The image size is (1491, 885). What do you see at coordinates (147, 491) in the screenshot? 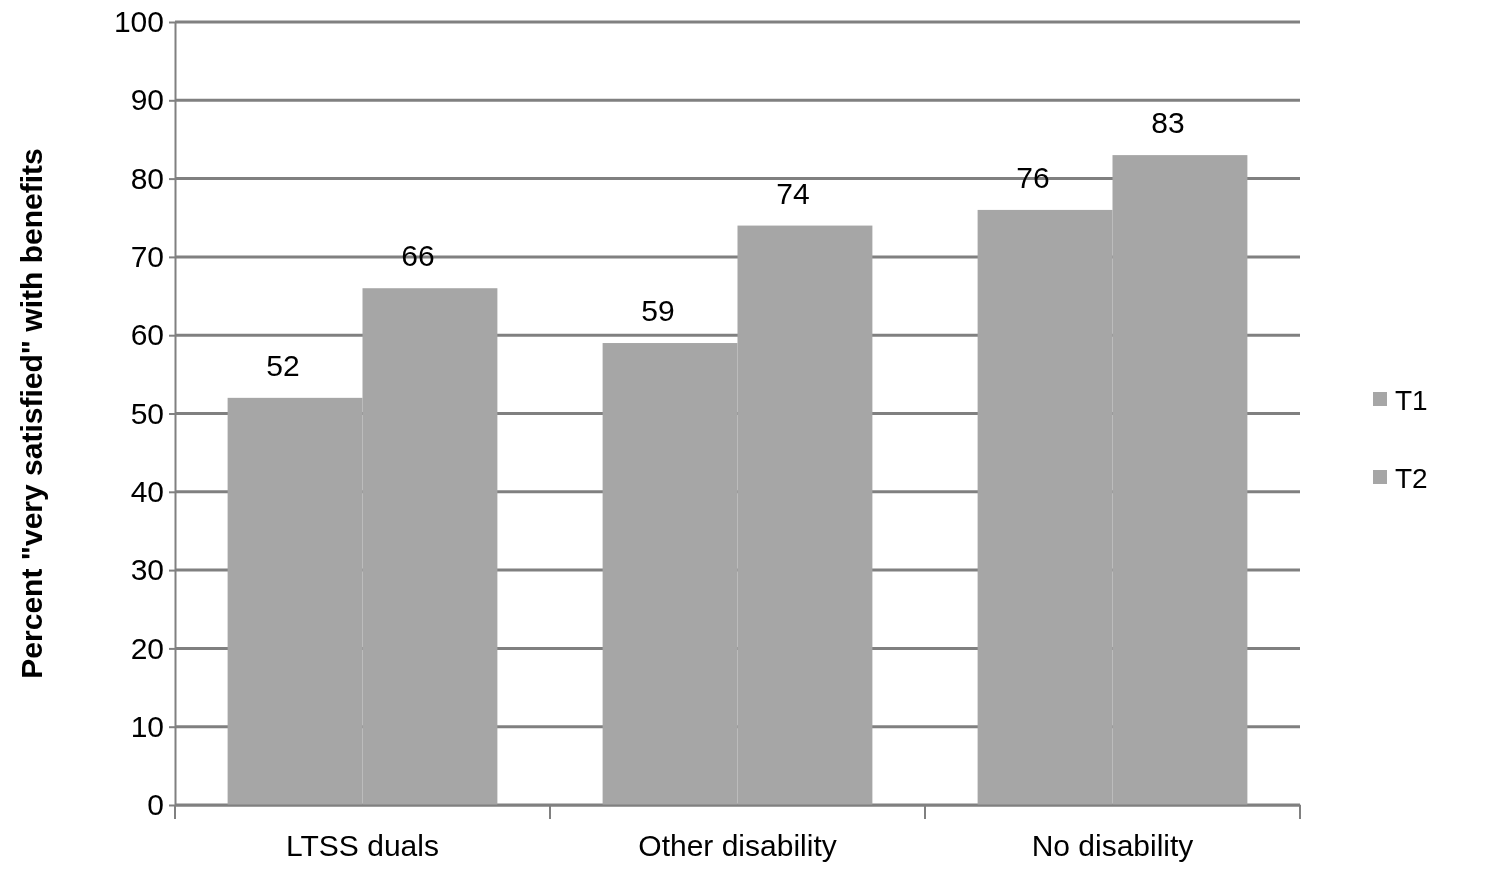
I see `y-tick-label: 40` at bounding box center [147, 491].